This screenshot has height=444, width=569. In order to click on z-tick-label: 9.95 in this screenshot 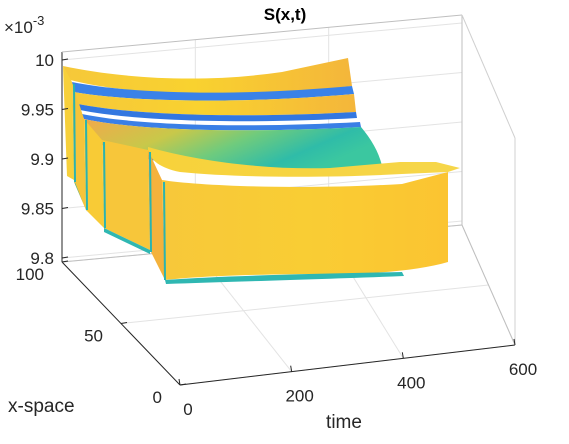, I will do `click(37, 110)`.